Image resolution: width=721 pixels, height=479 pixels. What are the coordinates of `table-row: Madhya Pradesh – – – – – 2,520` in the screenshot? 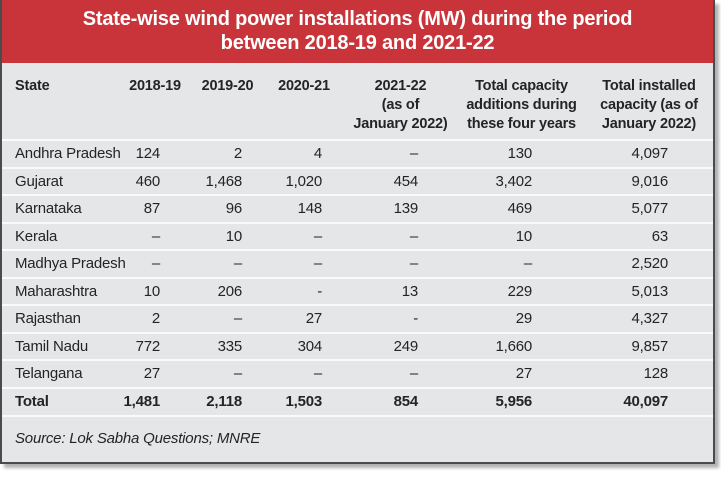 It's located at (357, 264).